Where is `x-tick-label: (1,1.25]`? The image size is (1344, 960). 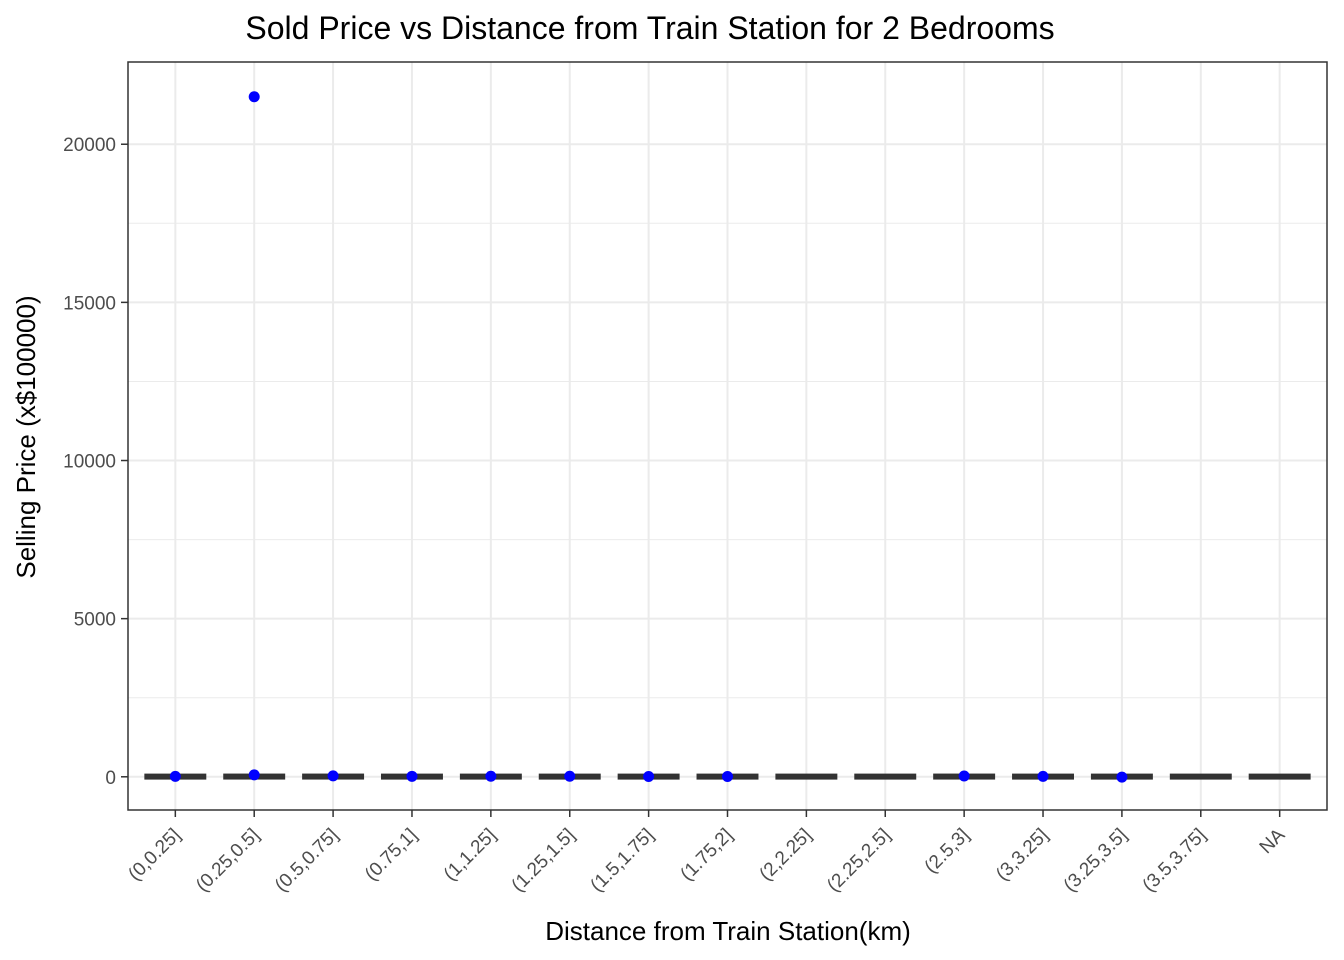
x-tick-label: (1,1.25] is located at coordinates (470, 855).